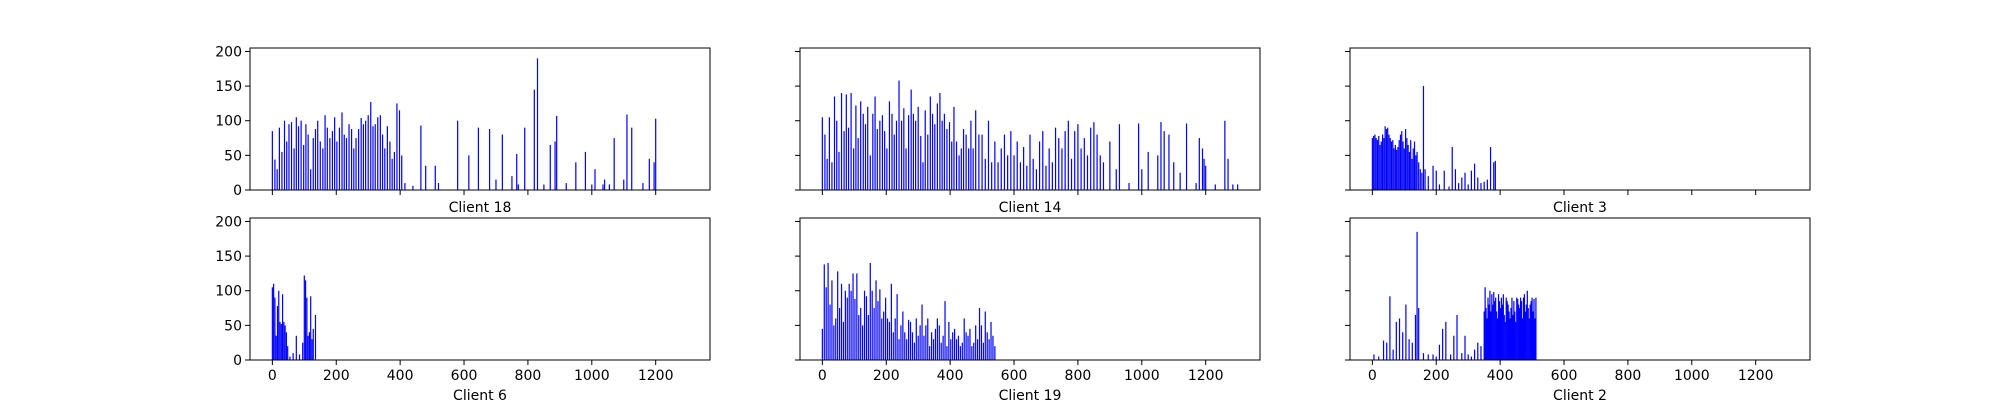  I want to click on subplot-client-2: 0 200 400 600 800 1000 1200 Client 2, so click(1578, 308).